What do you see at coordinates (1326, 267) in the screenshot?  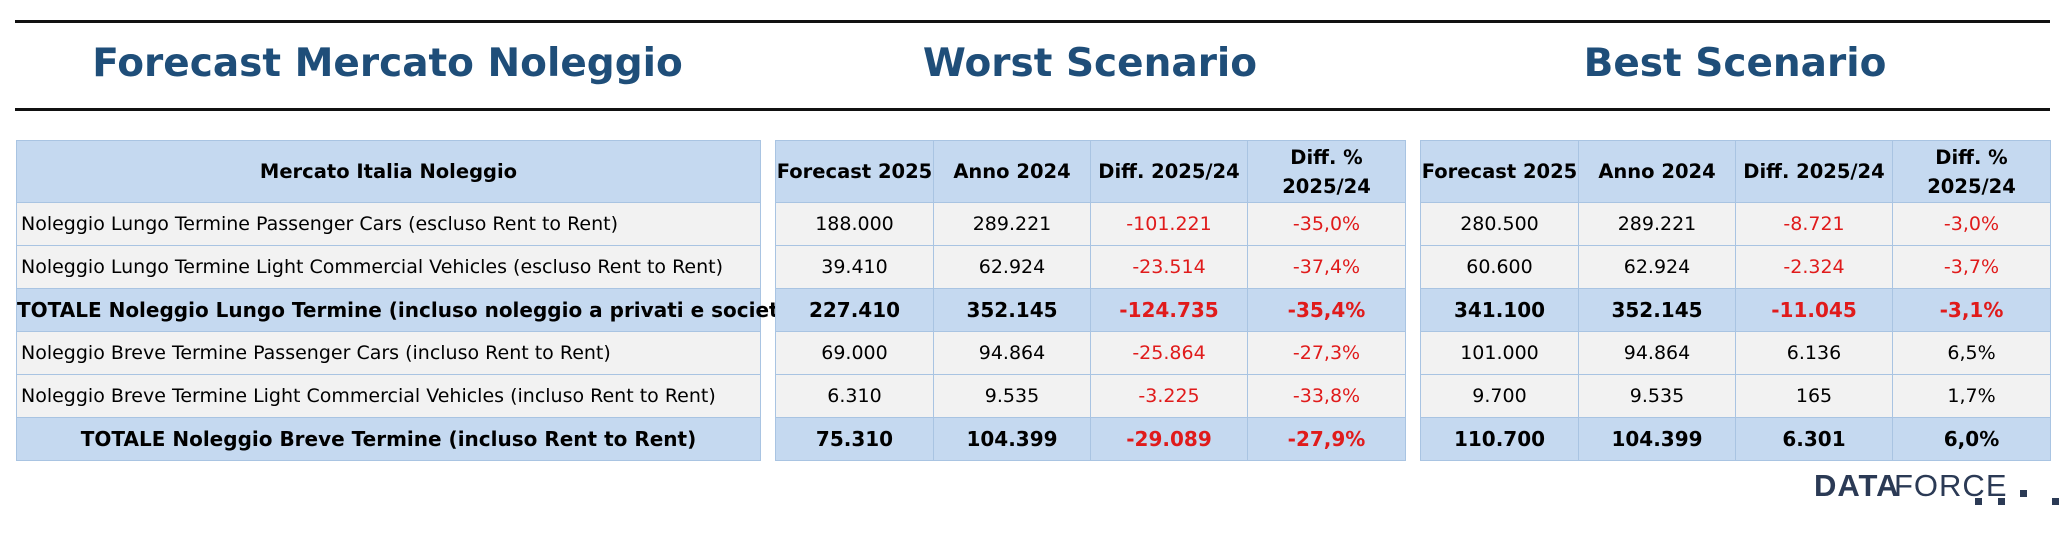 I see `diff-pct-cell: -37,4%` at bounding box center [1326, 267].